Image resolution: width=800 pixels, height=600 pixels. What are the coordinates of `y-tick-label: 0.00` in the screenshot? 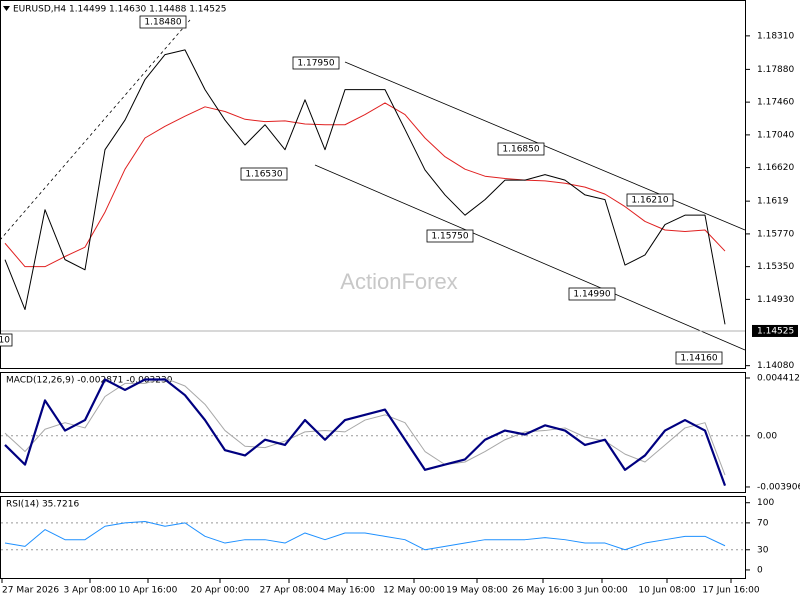 It's located at (767, 436).